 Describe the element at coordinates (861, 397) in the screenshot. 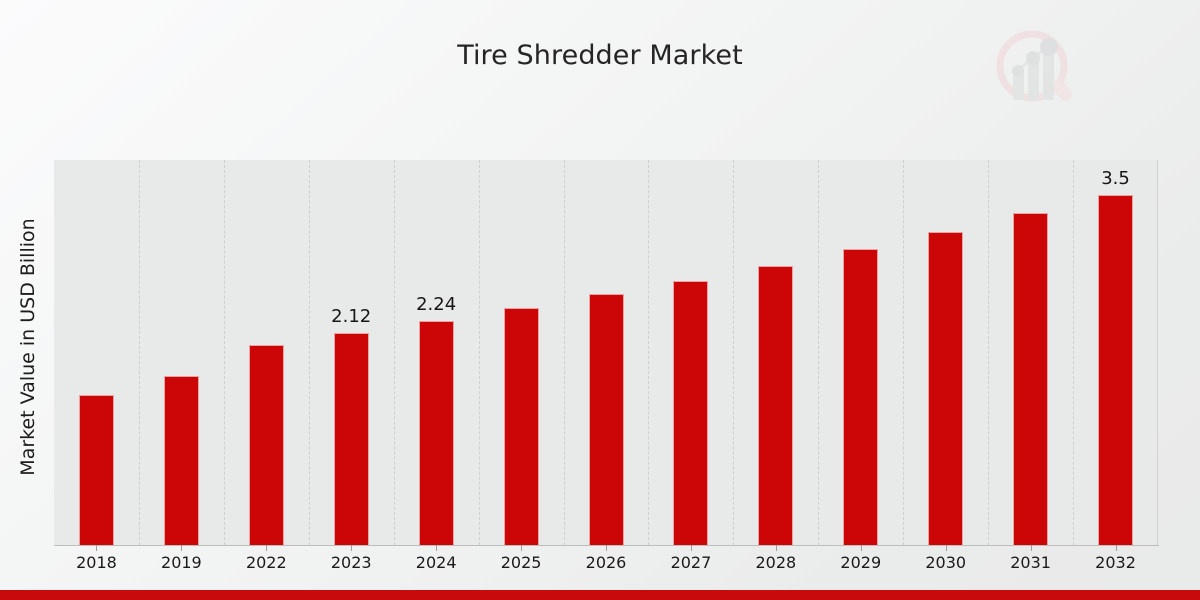

I see `bar-2029` at that location.